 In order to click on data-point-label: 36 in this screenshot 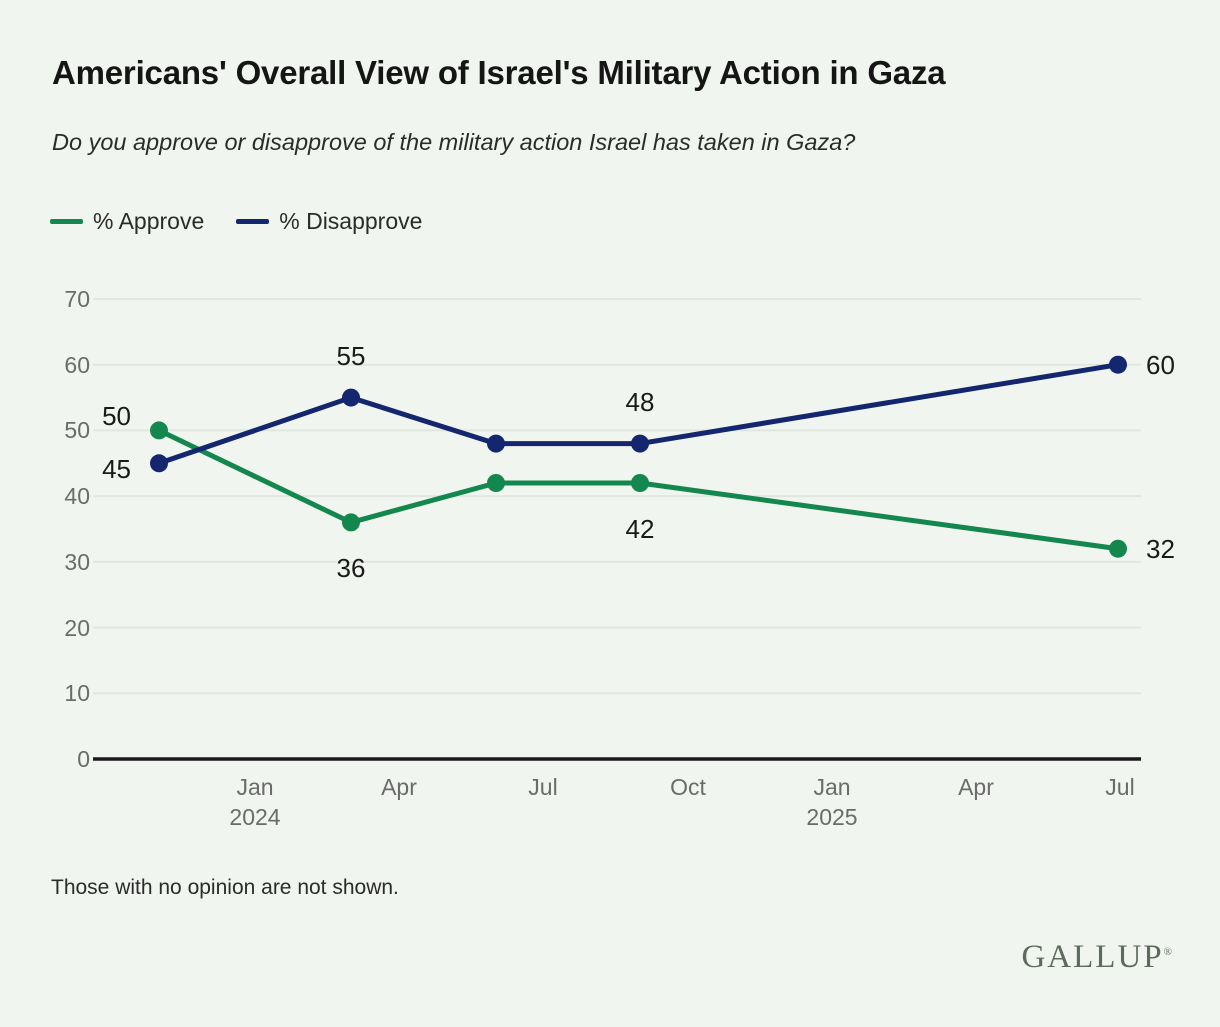, I will do `click(351, 568)`.